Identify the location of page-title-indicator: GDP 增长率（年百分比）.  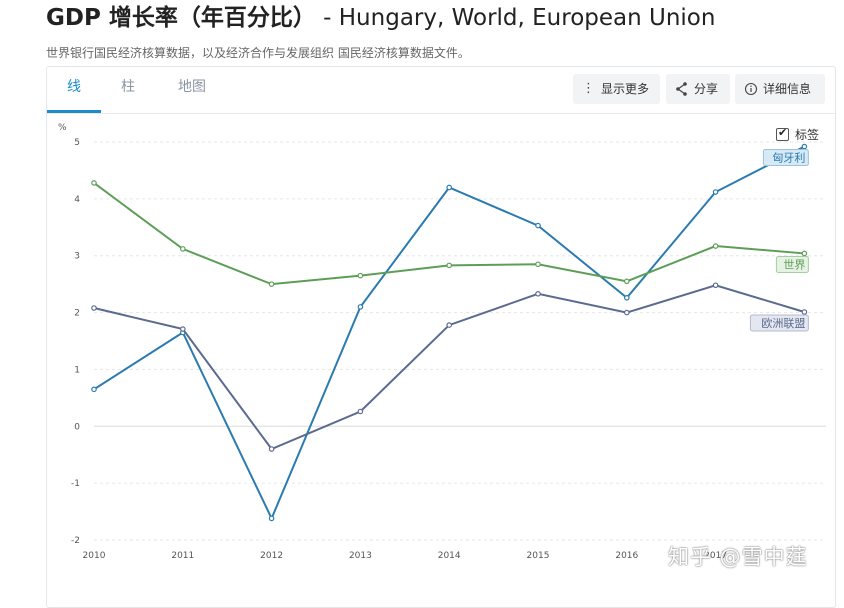
(181, 18).